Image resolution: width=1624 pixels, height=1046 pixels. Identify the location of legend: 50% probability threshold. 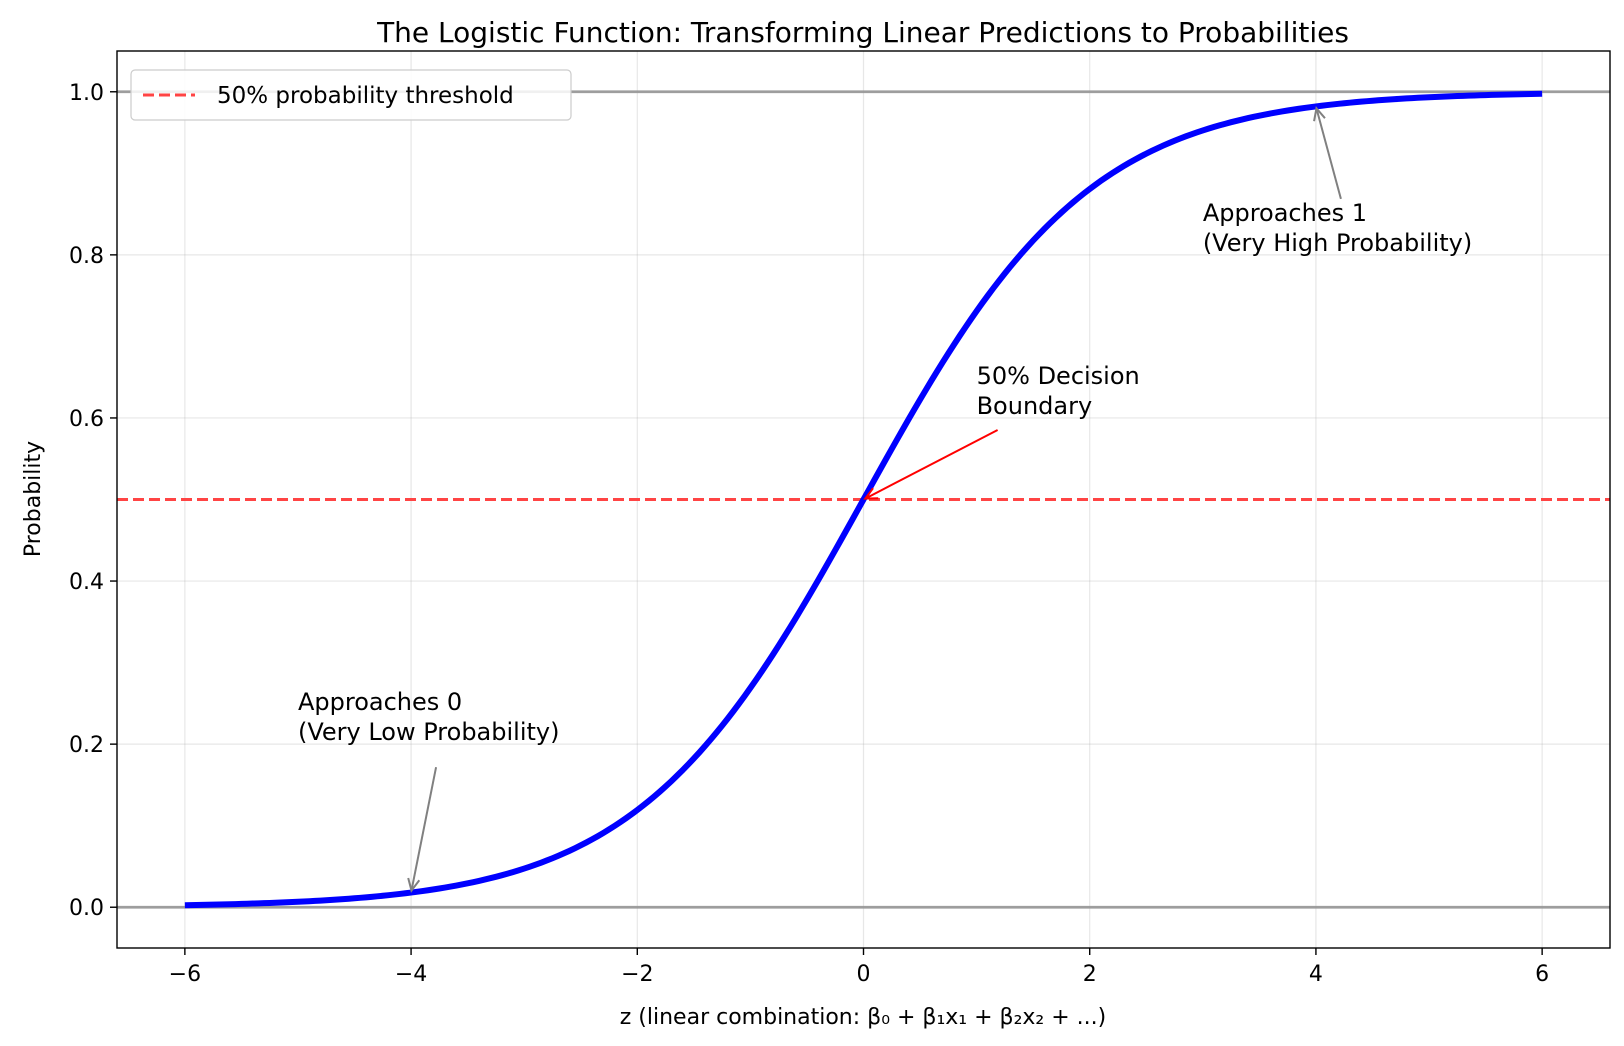
(351, 95).